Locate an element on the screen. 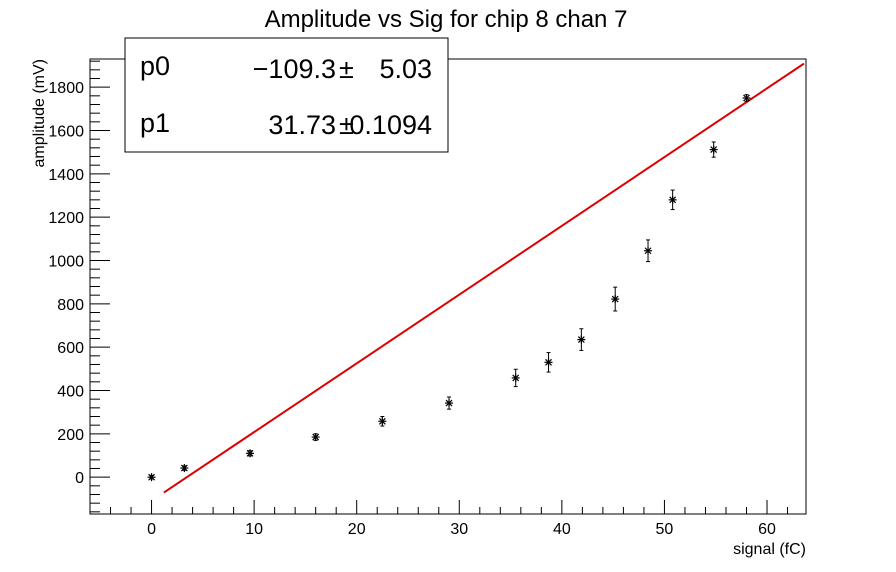  x-tick-label: 30 is located at coordinates (459, 529).